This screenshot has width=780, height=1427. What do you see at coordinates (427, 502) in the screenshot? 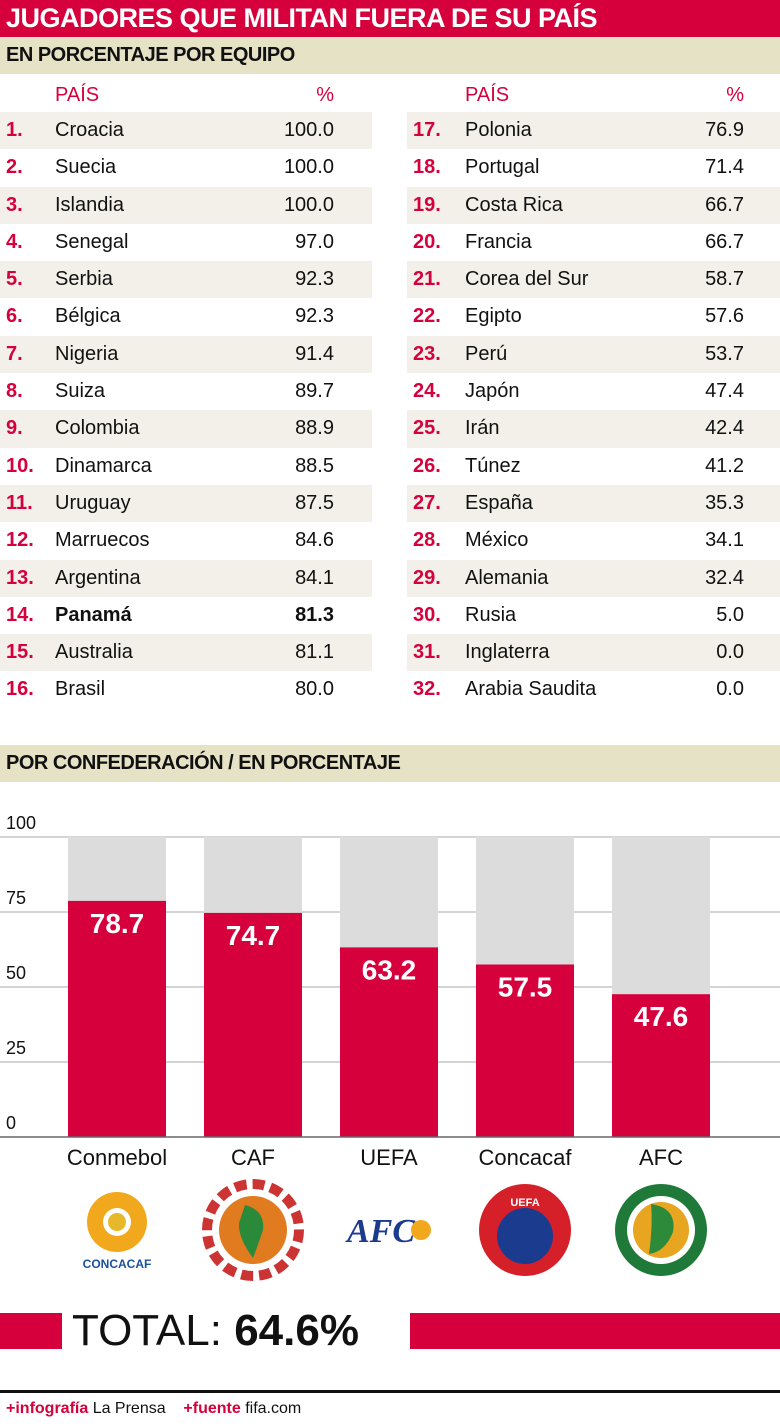
I see `rank: 27.` at bounding box center [427, 502].